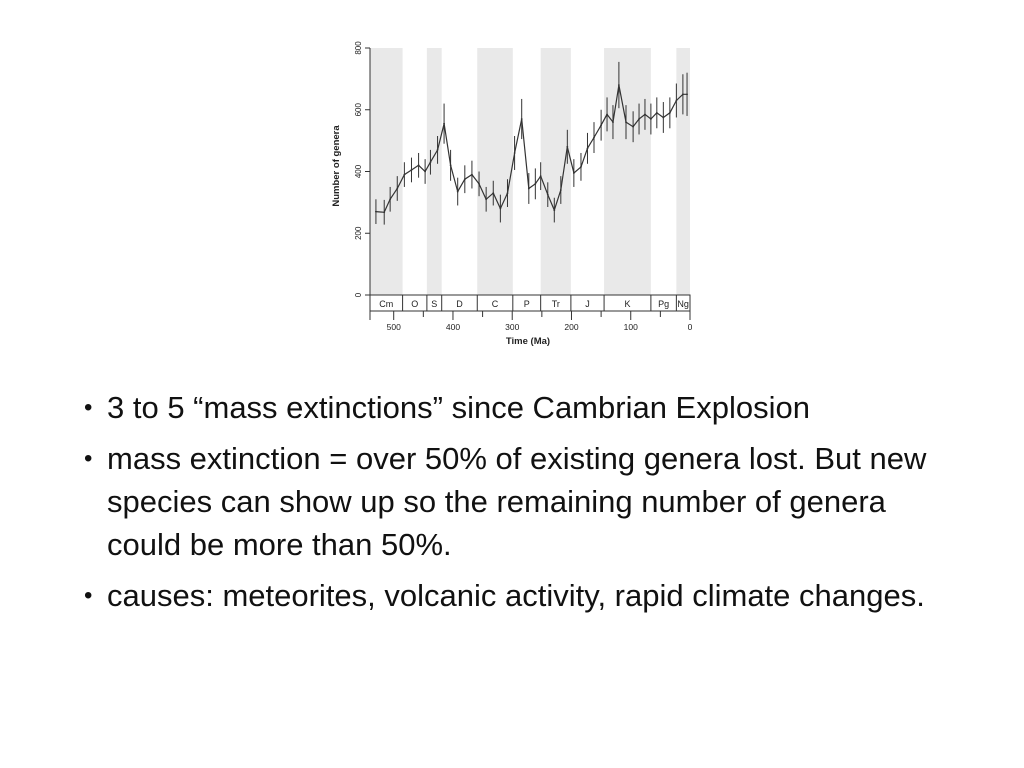 Image resolution: width=1024 pixels, height=768 pixels. I want to click on x-tick-label: 100, so click(631, 327).